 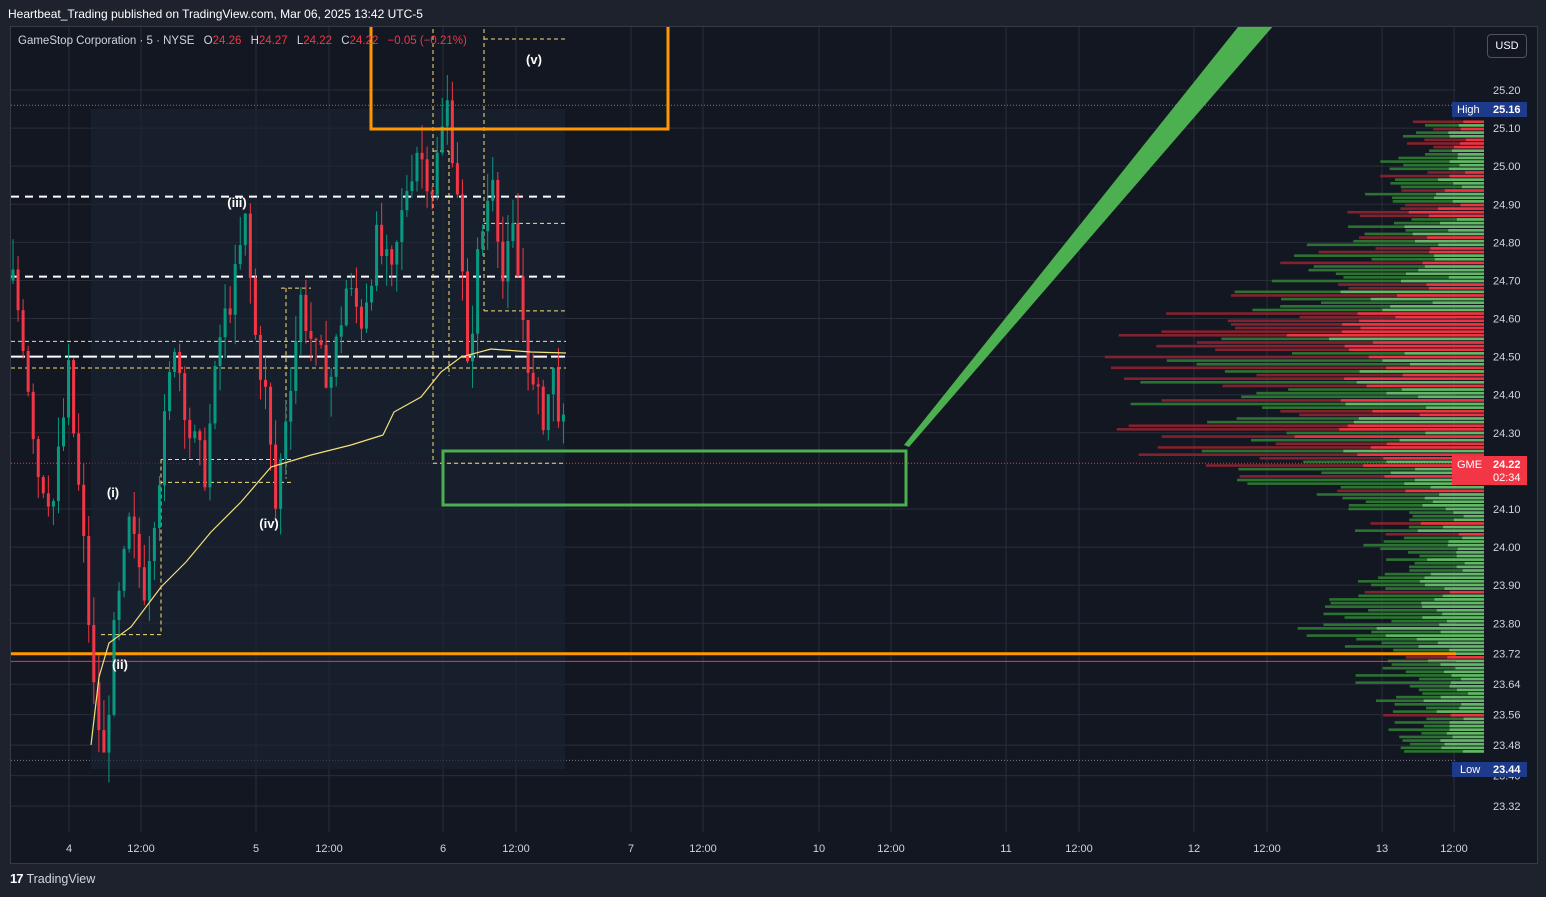 What do you see at coordinates (1470, 770) in the screenshot?
I see `low-tag-label: Low` at bounding box center [1470, 770].